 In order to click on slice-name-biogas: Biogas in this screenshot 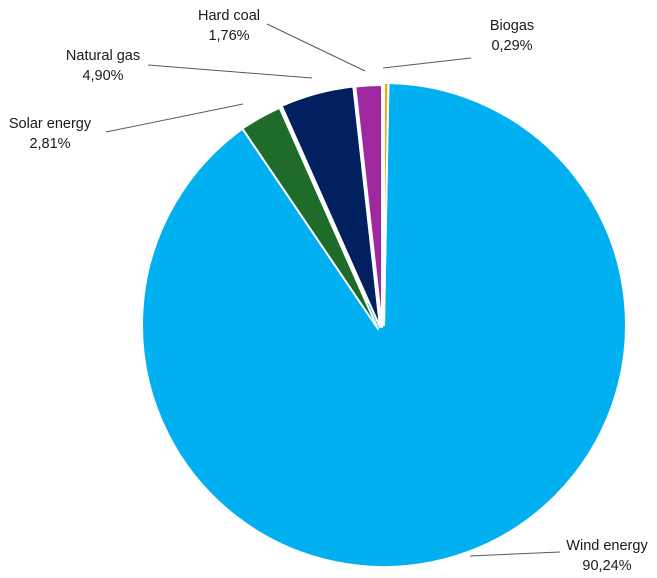, I will do `click(512, 26)`.